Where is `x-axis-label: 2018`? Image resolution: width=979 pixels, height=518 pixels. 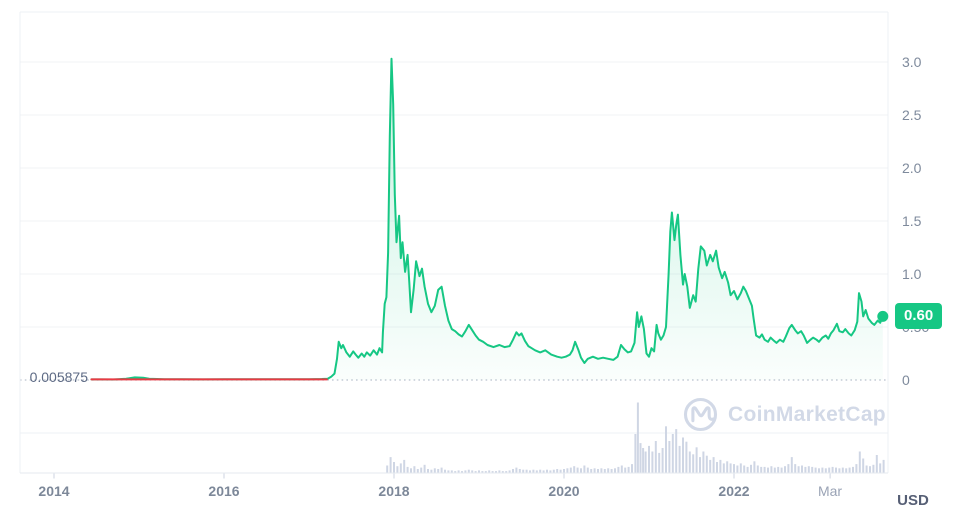
x-axis-label: 2018 is located at coordinates (394, 491).